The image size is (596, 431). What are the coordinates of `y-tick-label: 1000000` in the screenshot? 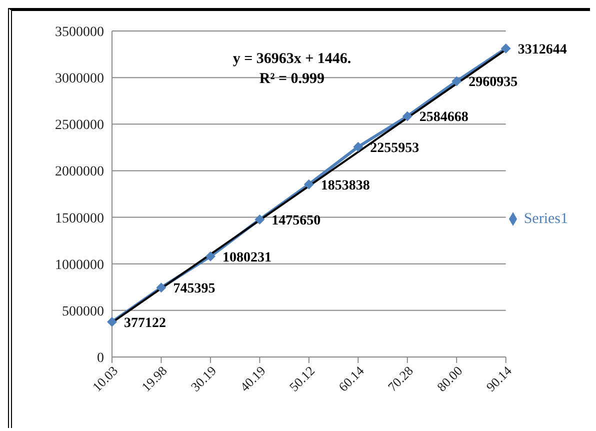 It's located at (79, 265).